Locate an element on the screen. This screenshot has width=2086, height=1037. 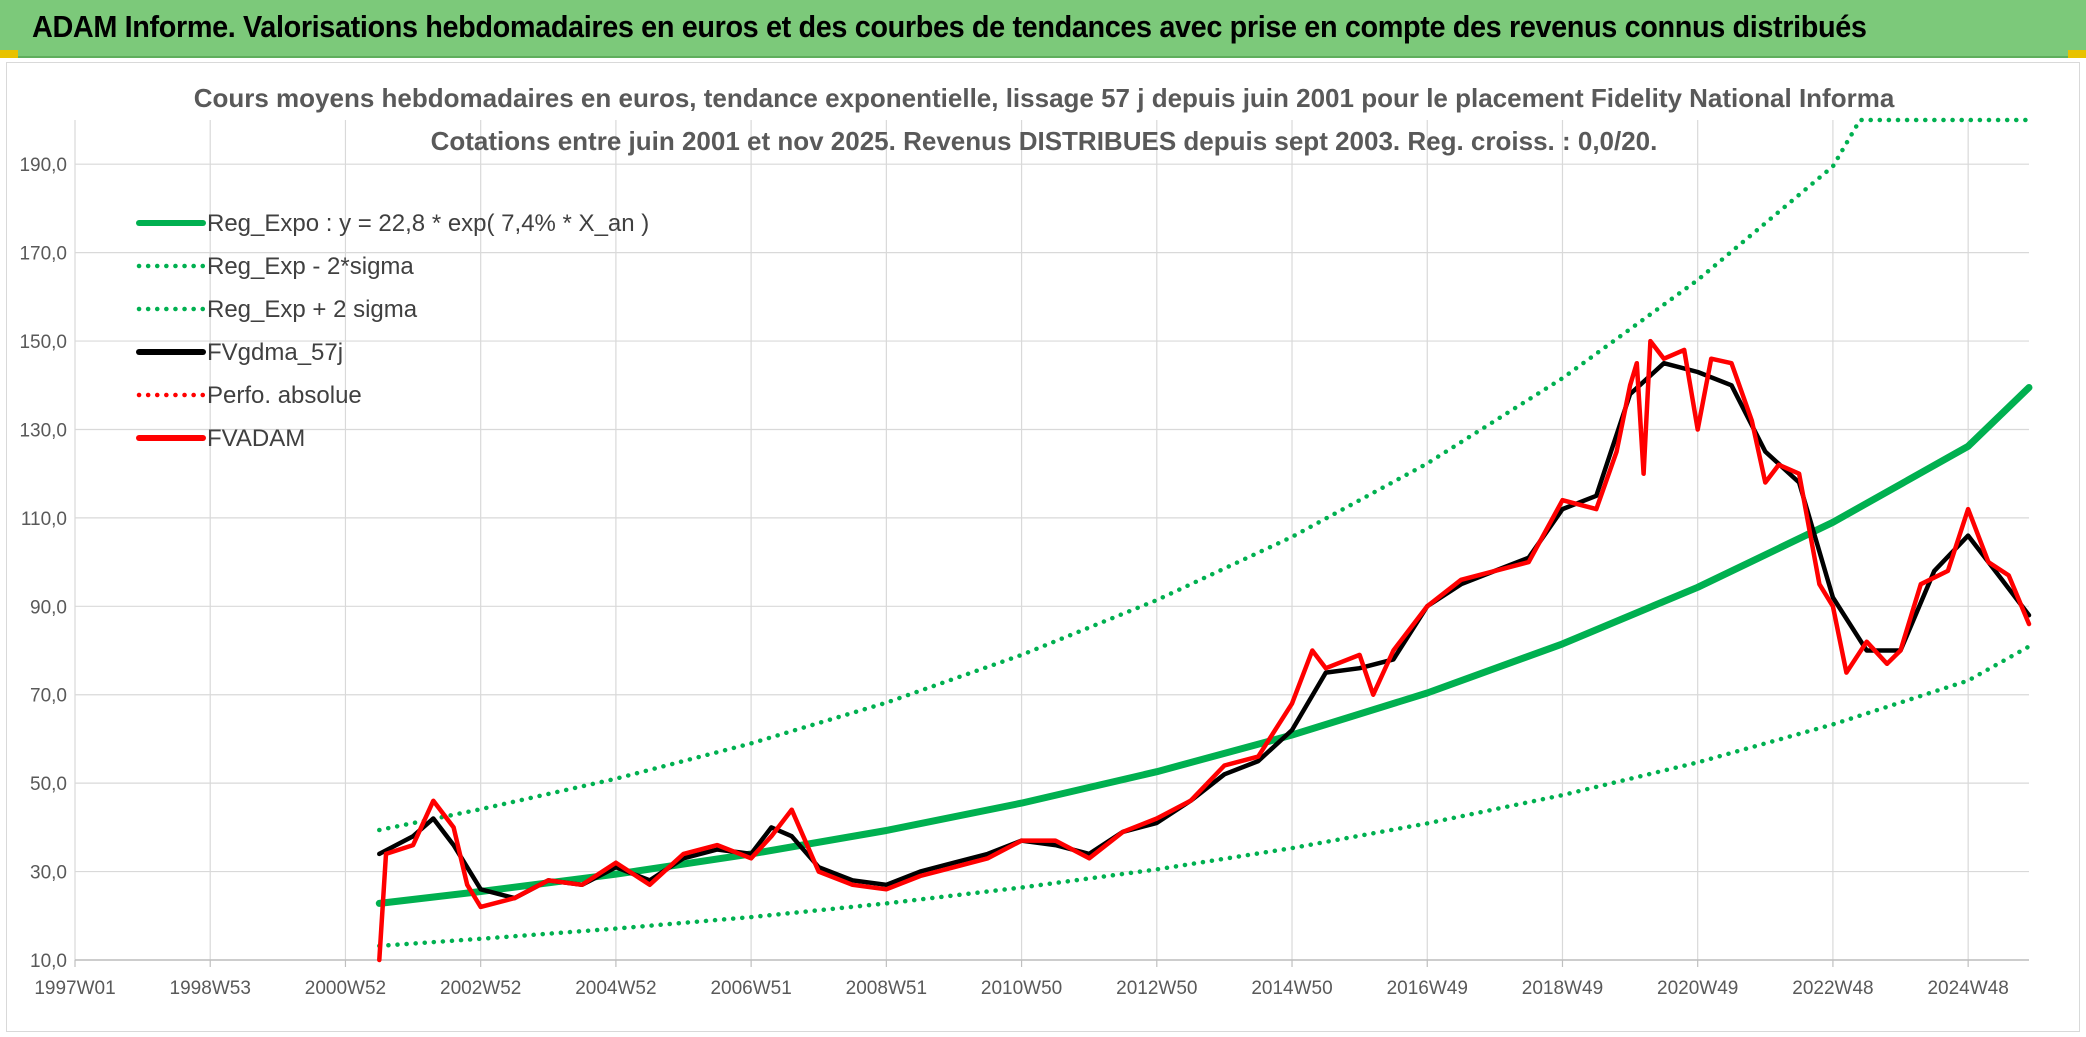
y-tick-label: 170,0 is located at coordinates (43, 254).